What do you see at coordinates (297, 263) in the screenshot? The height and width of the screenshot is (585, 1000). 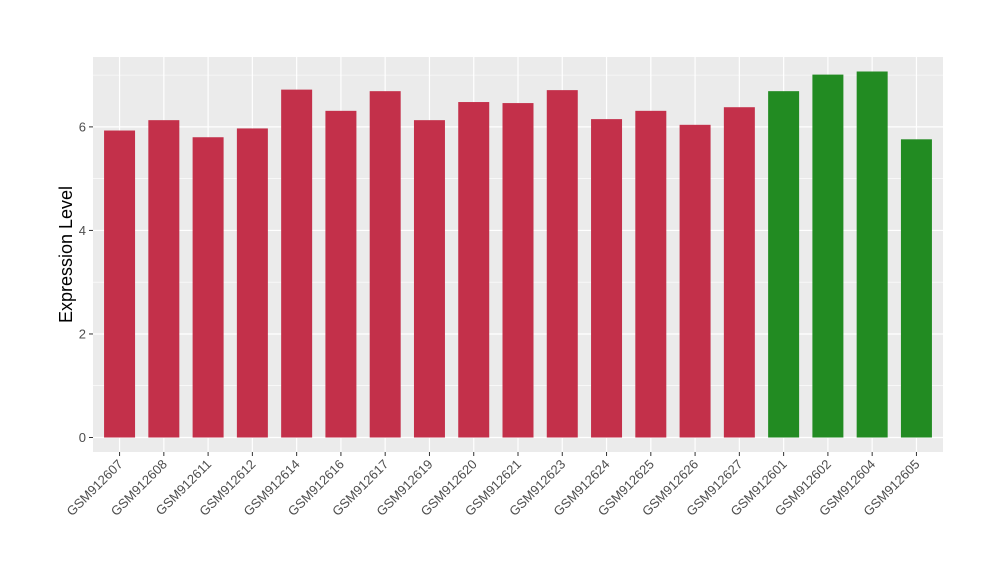 I see `bar-GSM912614` at bounding box center [297, 263].